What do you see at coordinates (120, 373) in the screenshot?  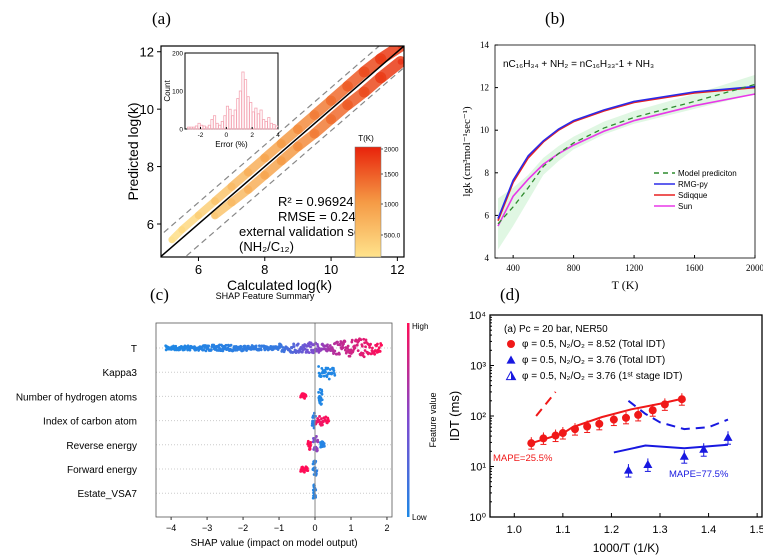 I see `feature-label: Kappa3` at bounding box center [120, 373].